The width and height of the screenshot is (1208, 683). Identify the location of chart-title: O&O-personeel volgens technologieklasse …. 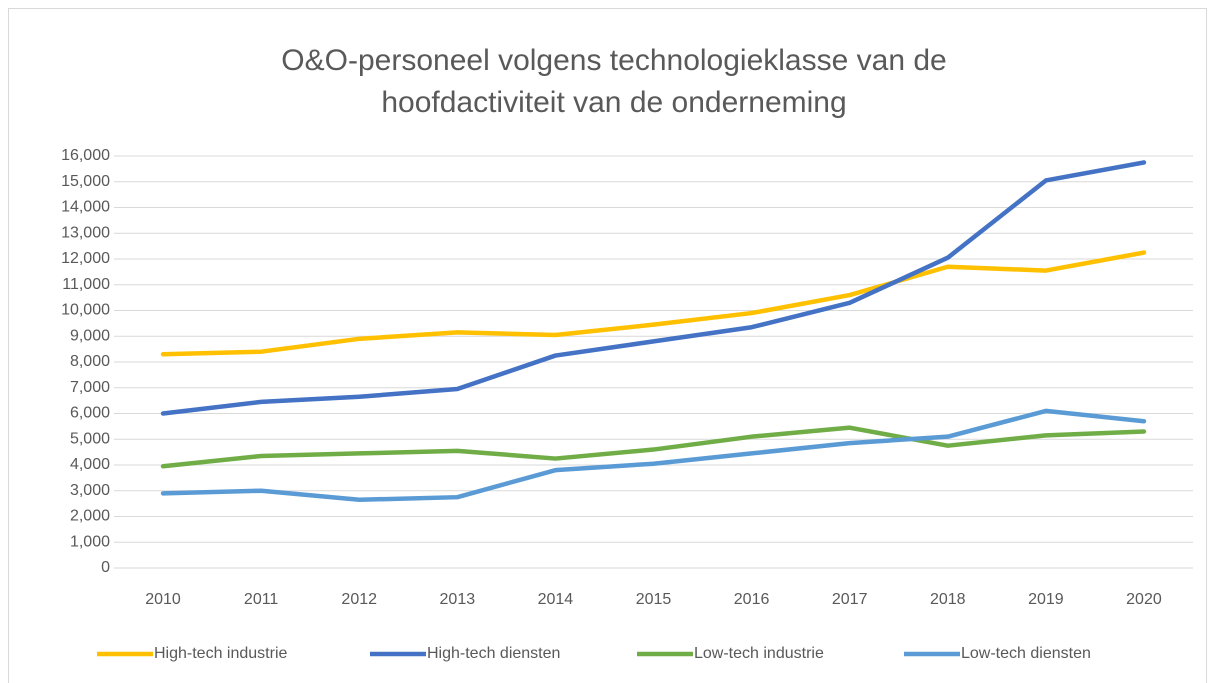
(613, 60).